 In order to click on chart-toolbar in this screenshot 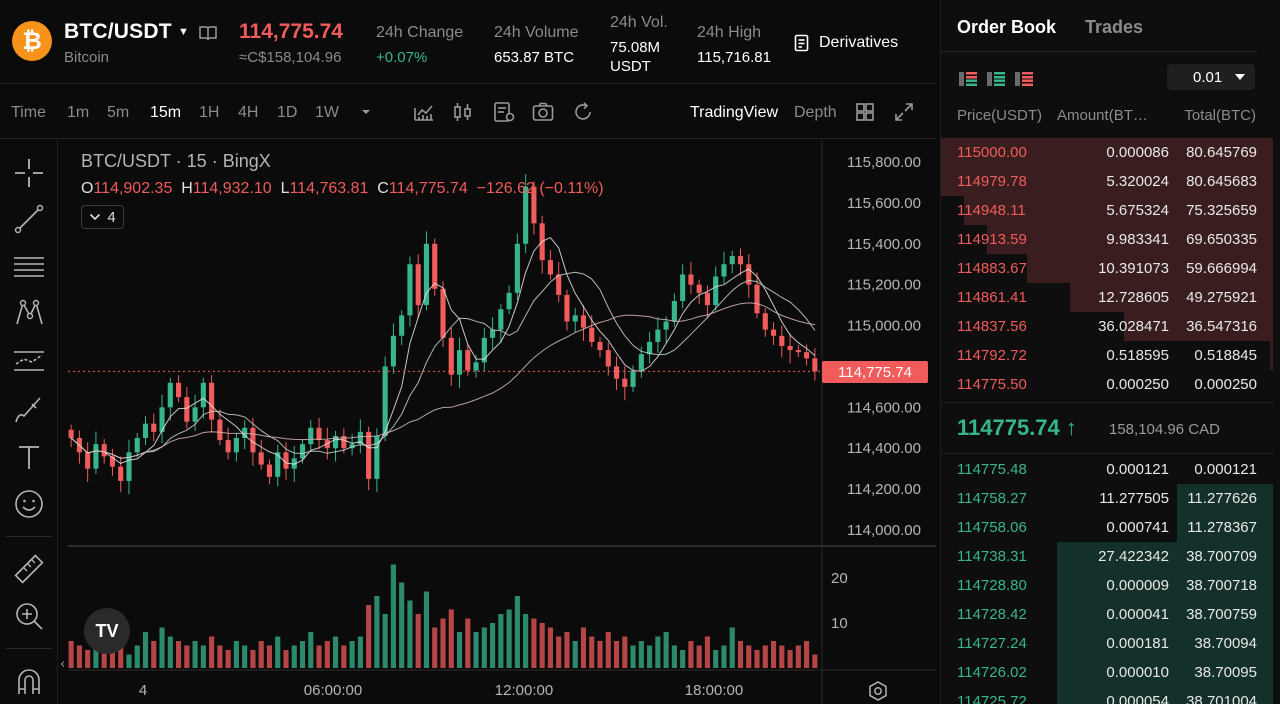, I will do `click(468, 112)`.